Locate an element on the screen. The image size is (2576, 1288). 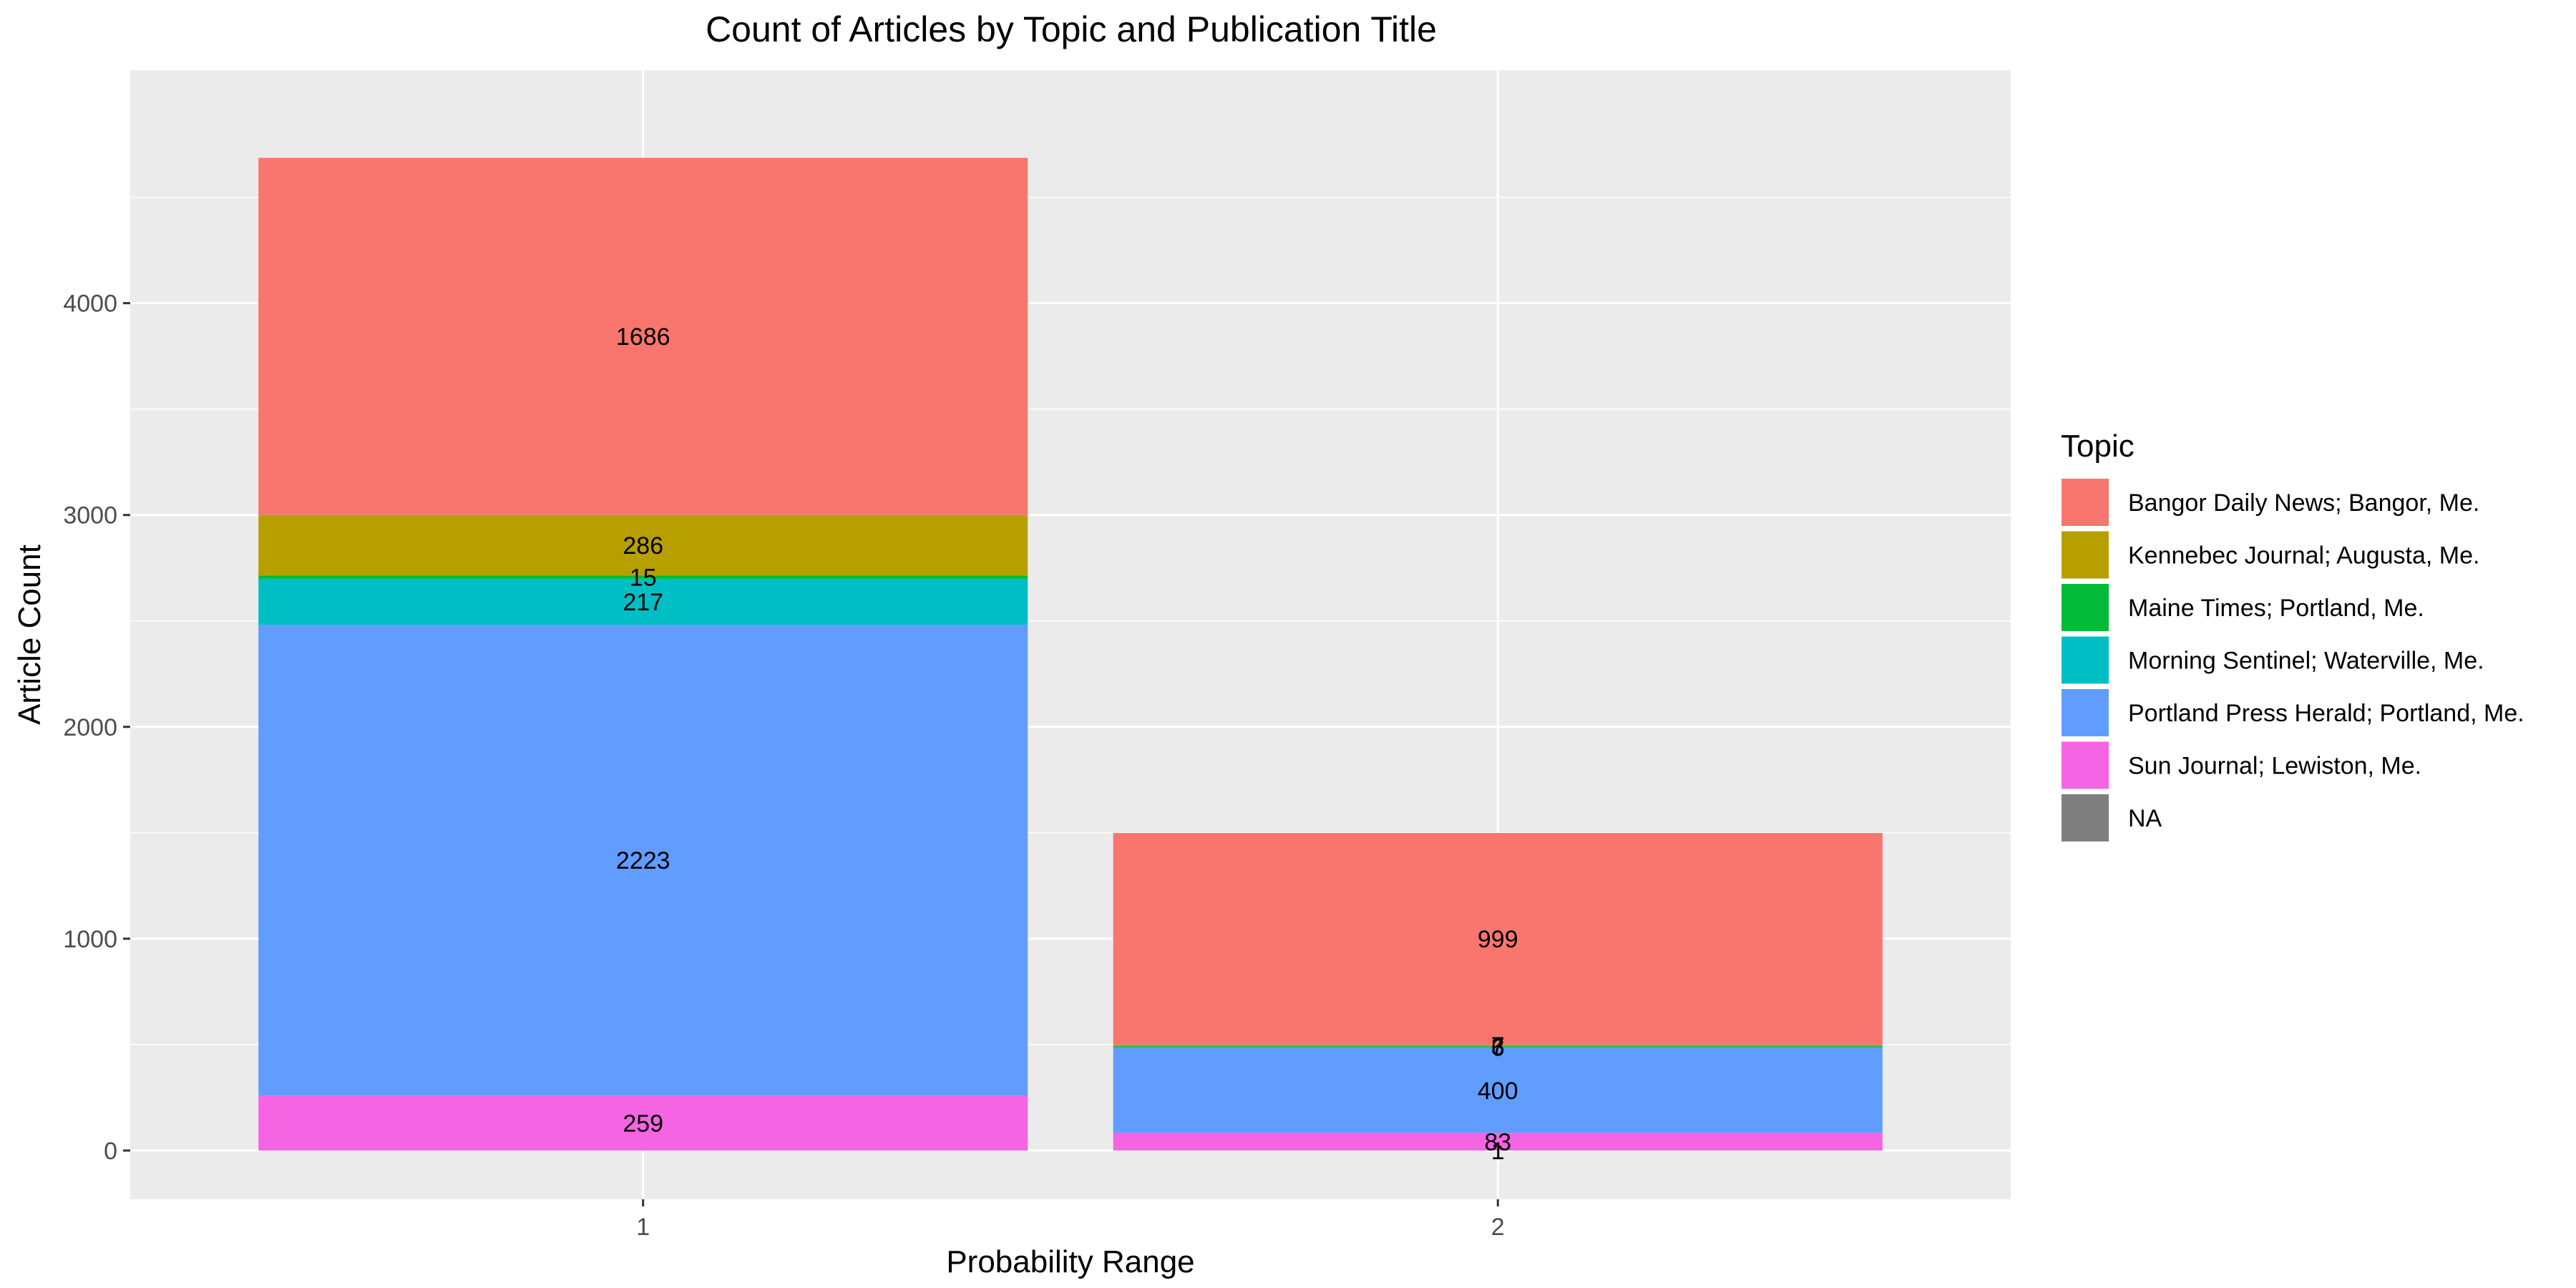
bar-value-label: 259 is located at coordinates (643, 1124).